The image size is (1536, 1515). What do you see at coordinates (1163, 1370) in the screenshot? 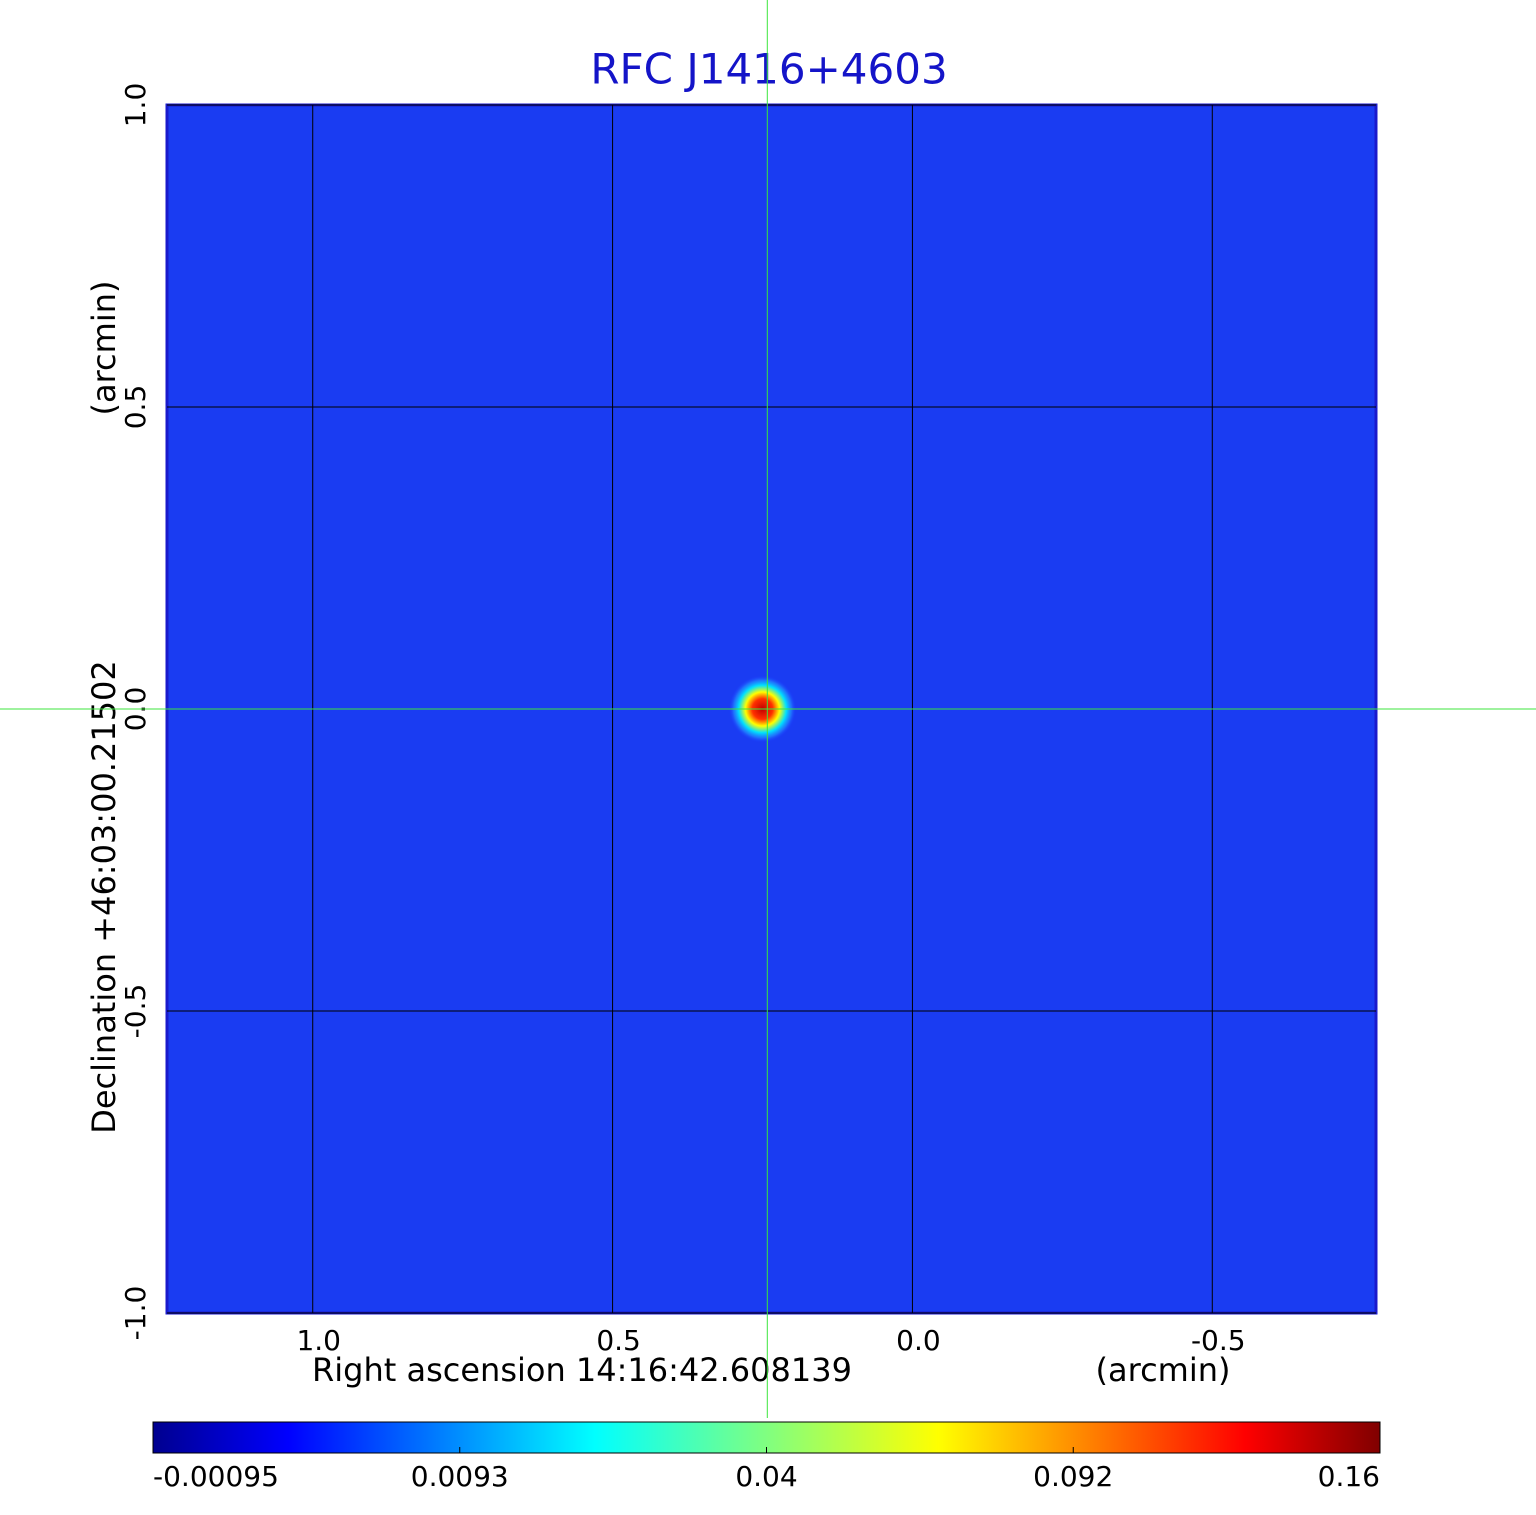
I see `x-axis-unit: (arcmin)` at bounding box center [1163, 1370].